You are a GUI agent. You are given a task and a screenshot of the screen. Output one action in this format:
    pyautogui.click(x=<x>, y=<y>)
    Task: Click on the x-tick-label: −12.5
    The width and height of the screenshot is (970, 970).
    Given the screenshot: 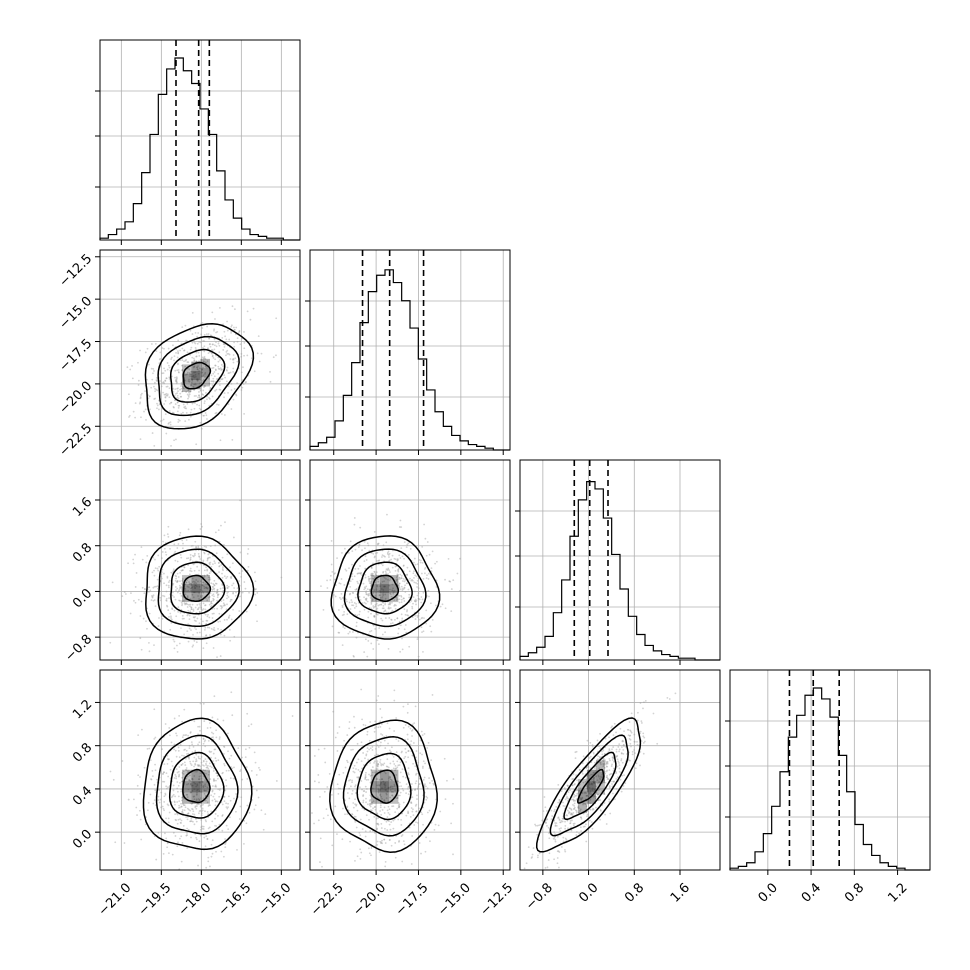 What is the action you would take?
    pyautogui.click(x=496, y=899)
    